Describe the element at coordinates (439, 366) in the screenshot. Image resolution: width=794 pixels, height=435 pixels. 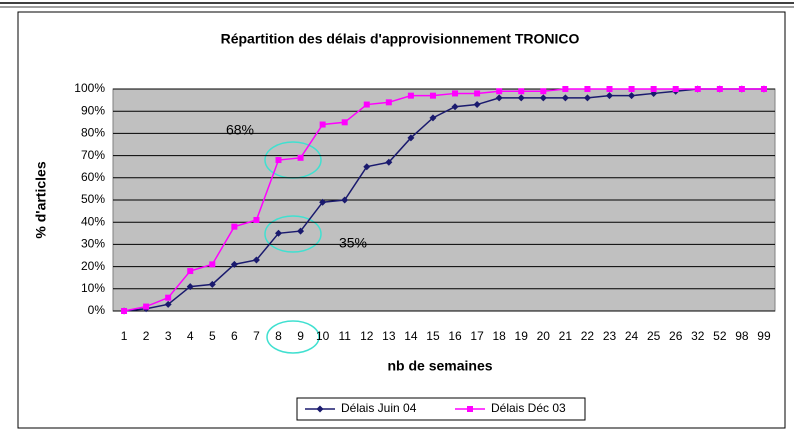
I see `x-axis-label: nb de semaines` at that location.